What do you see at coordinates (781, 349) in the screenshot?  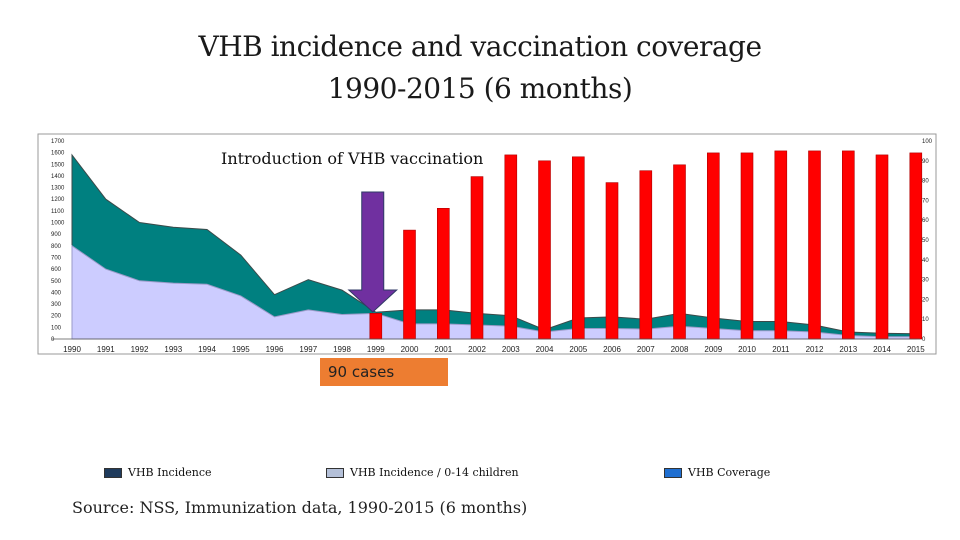 I see `x-tick-label: 2011` at bounding box center [781, 349].